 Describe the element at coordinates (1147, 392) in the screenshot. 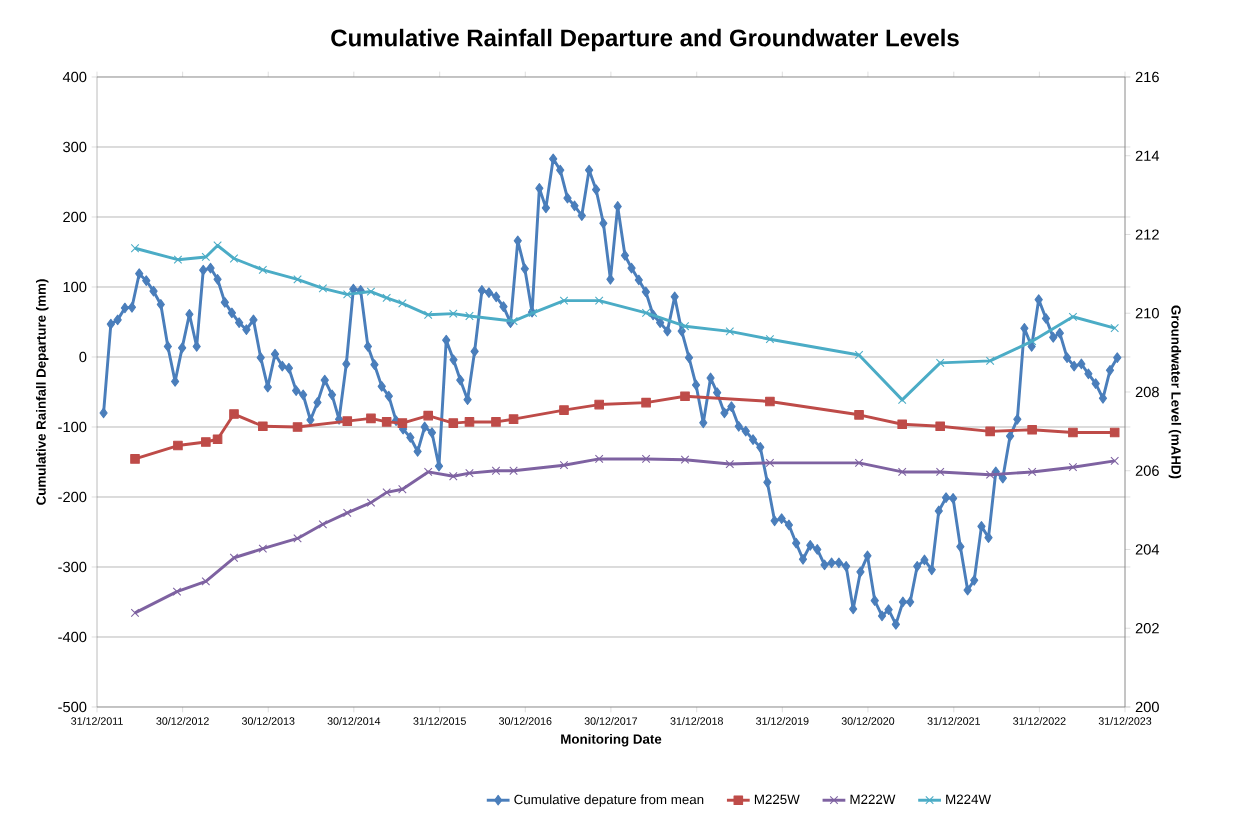

I see `y2-tick-label: 208` at that location.